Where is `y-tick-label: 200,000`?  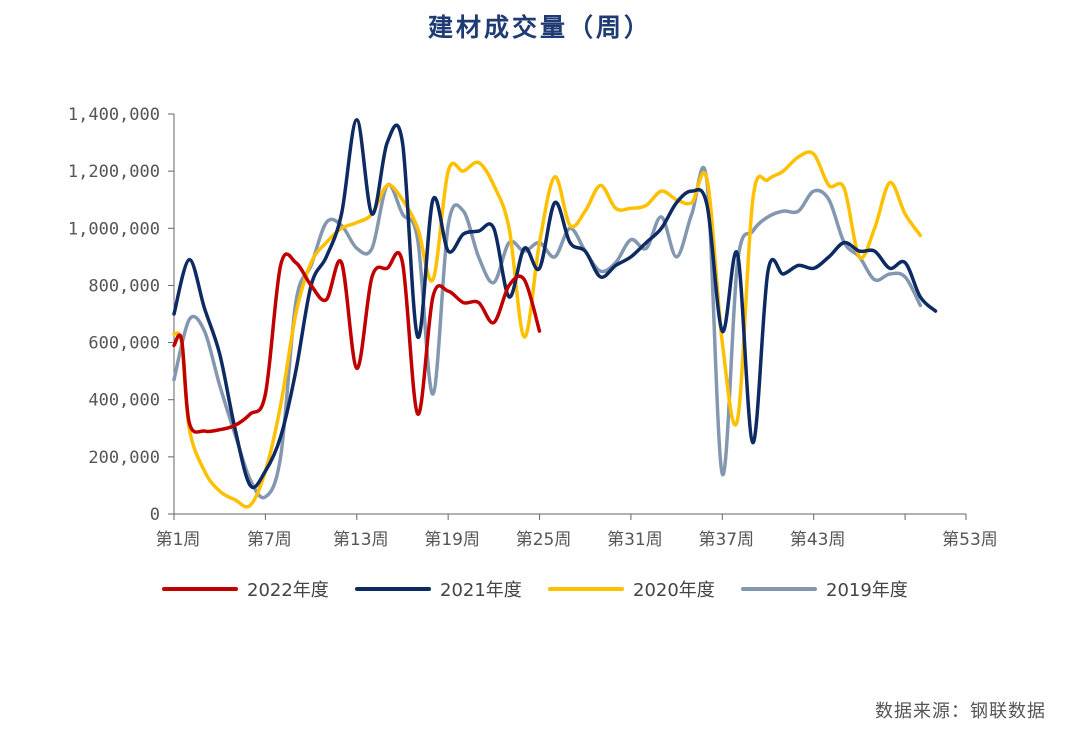
y-tick-label: 200,000 is located at coordinates (124, 458).